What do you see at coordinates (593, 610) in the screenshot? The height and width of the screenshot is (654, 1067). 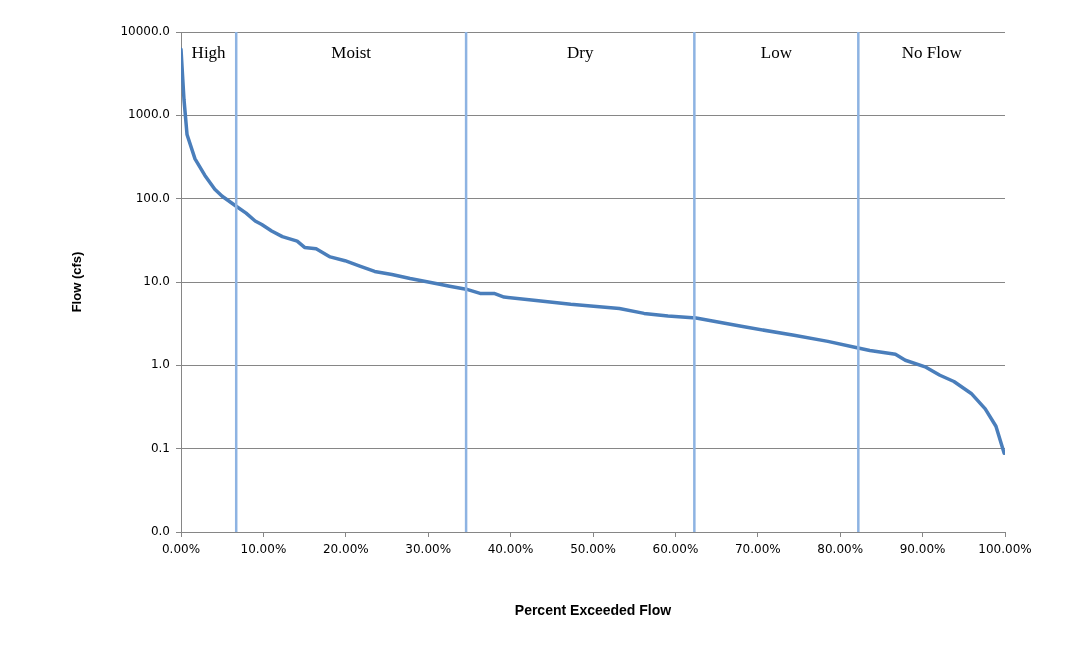 I see `x-axis-title: Percent Exceeded Flow` at bounding box center [593, 610].